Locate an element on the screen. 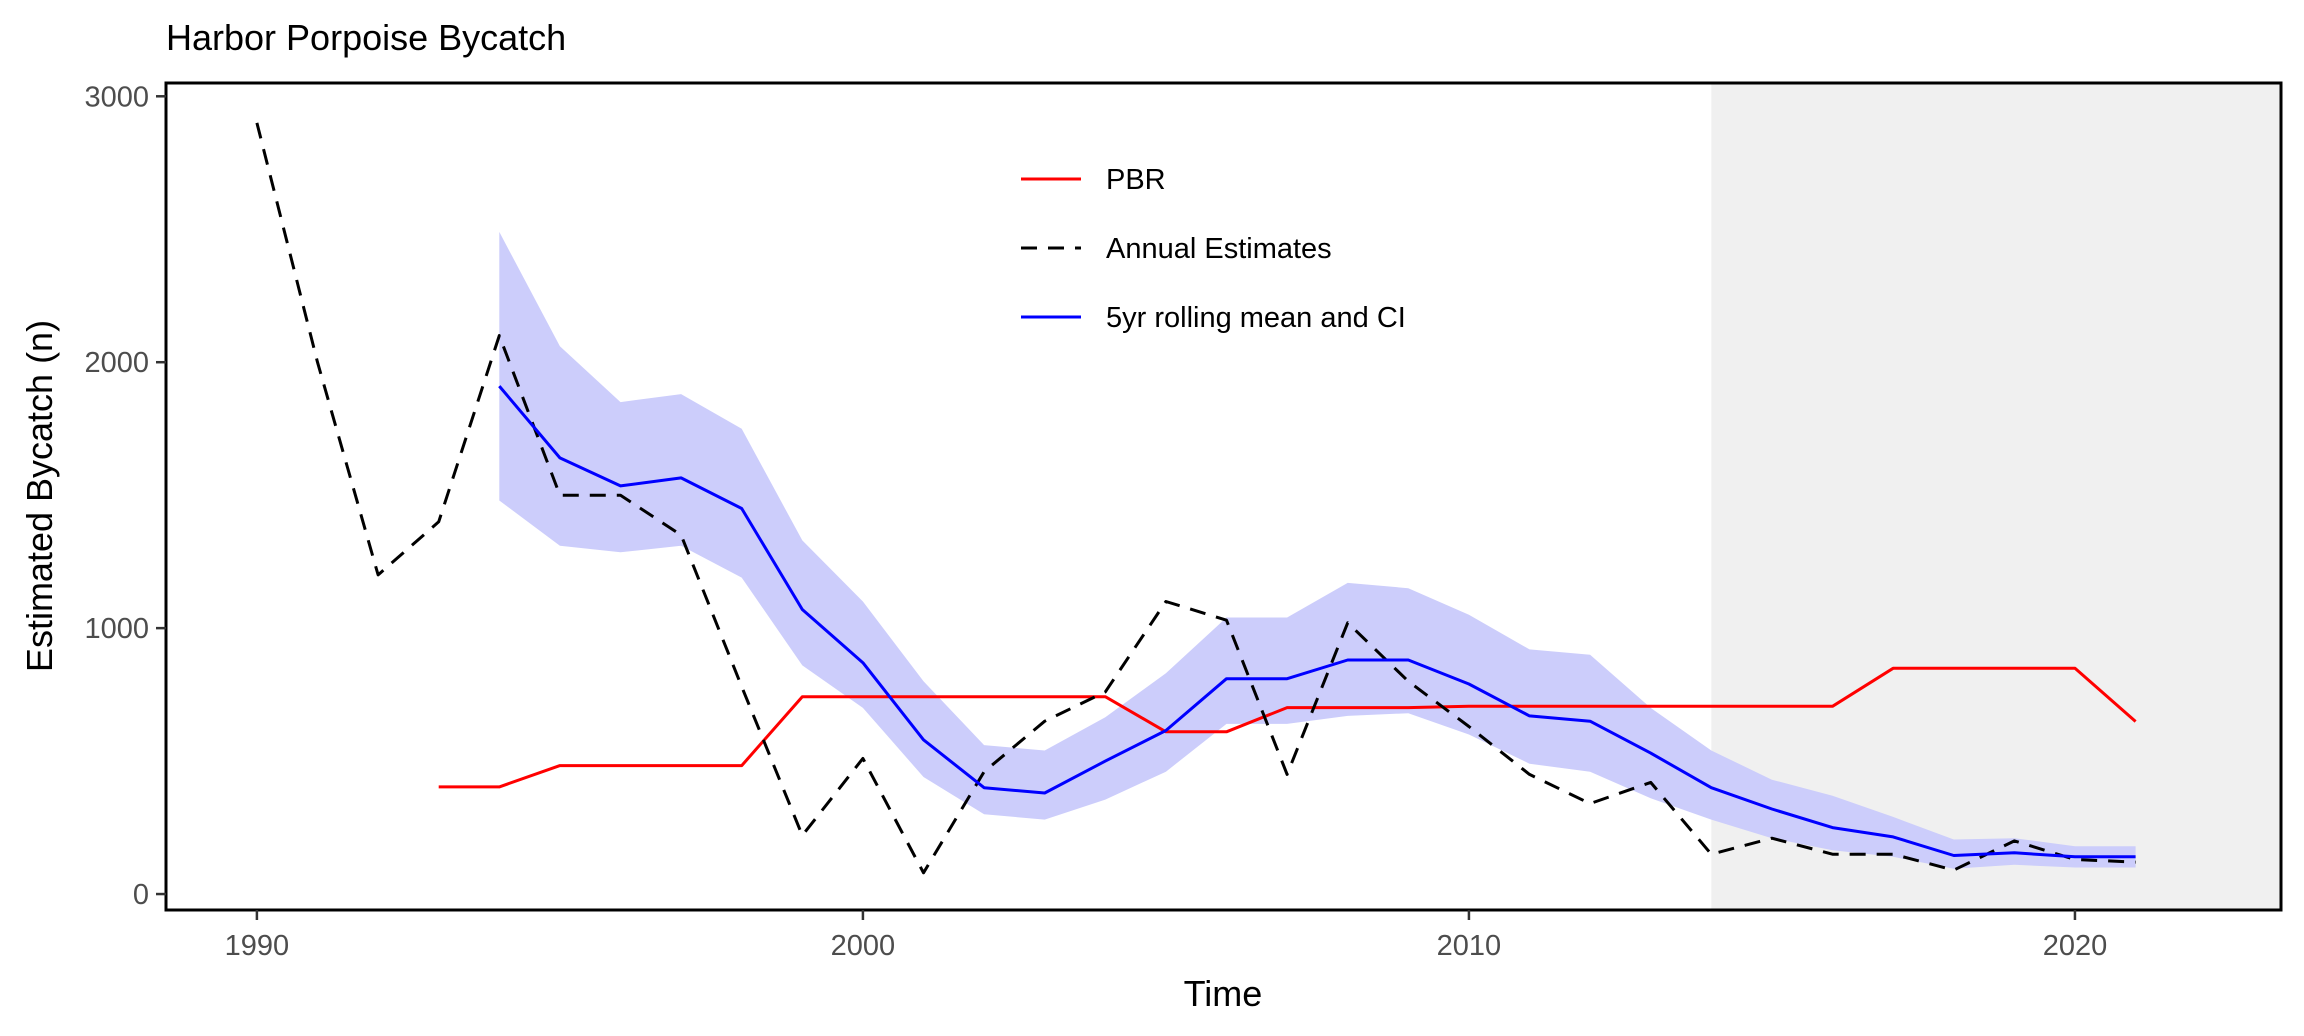 This screenshot has width=2304, height=1036. x-axis-title: Time is located at coordinates (1223, 993).